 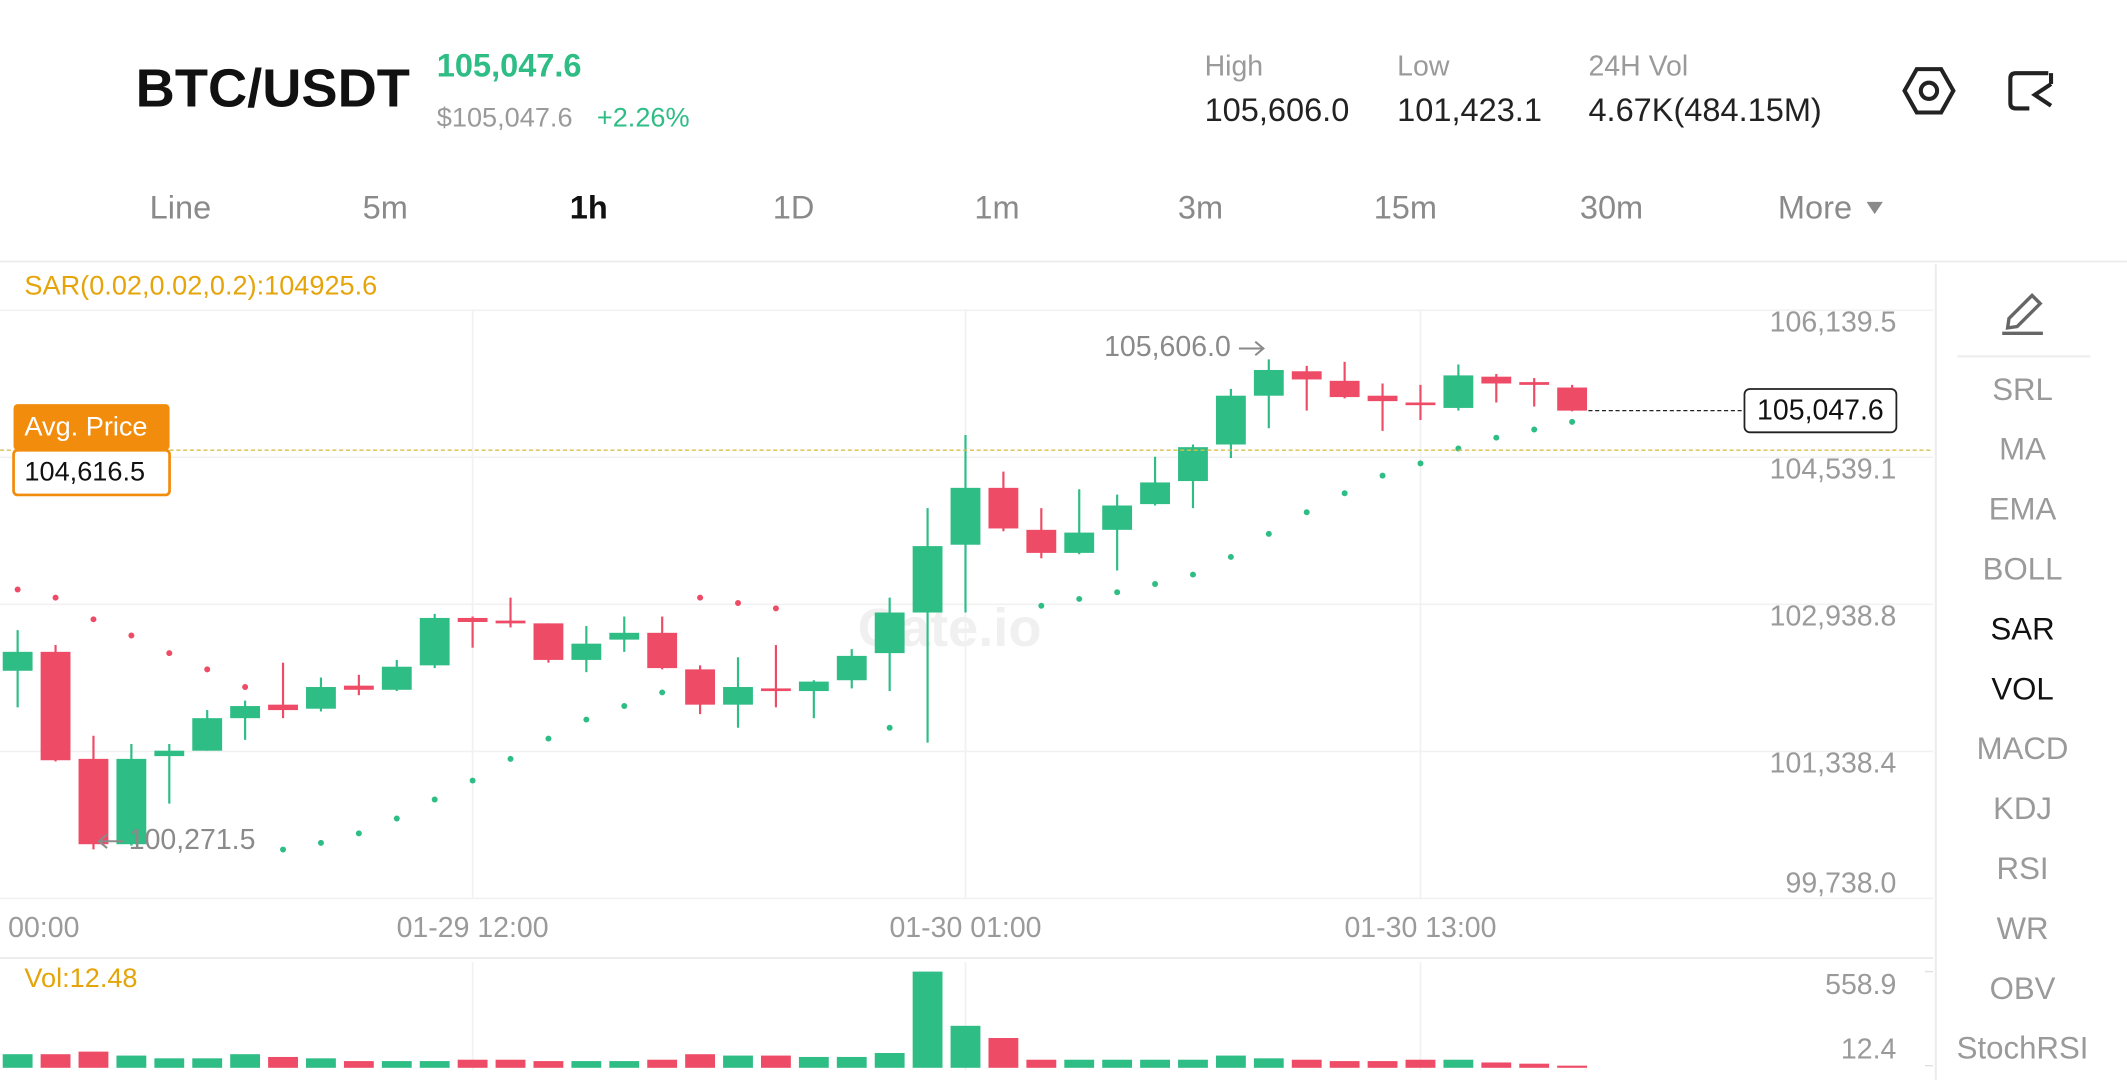 What do you see at coordinates (1874, 208) in the screenshot?
I see `dropdown-caret` at bounding box center [1874, 208].